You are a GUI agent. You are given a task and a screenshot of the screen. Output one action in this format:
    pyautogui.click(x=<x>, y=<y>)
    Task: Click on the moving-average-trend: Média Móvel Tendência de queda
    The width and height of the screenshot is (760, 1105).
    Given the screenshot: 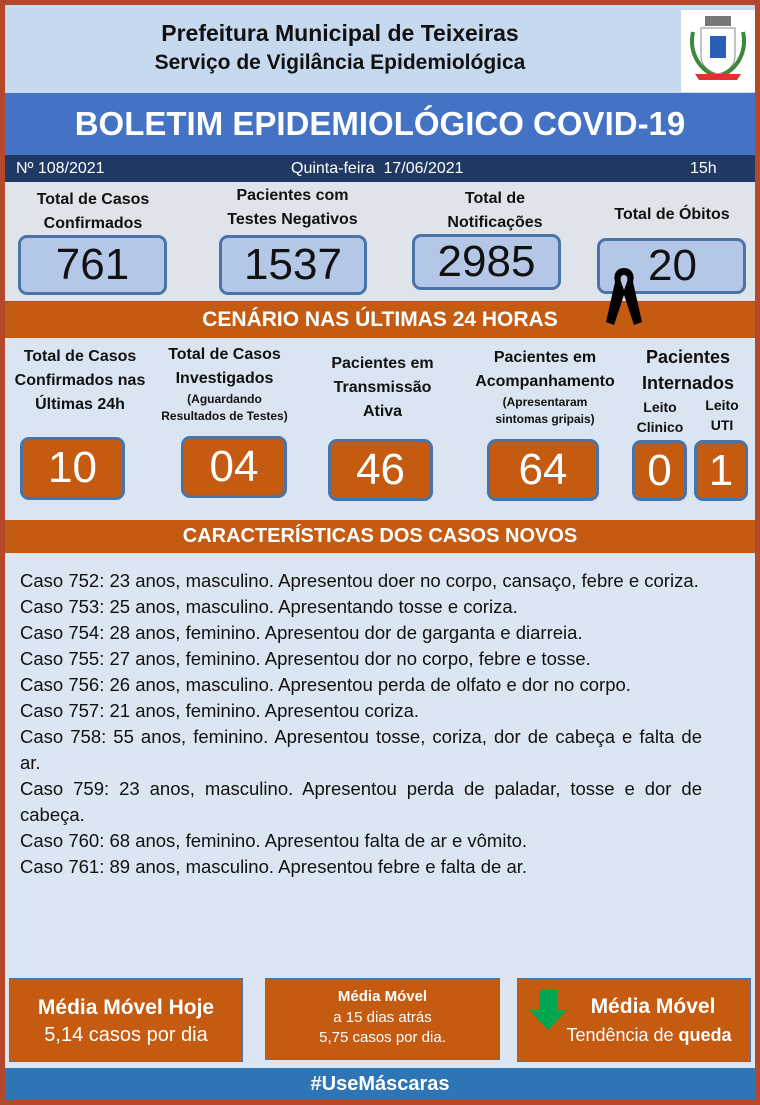 What is the action you would take?
    pyautogui.click(x=634, y=1020)
    